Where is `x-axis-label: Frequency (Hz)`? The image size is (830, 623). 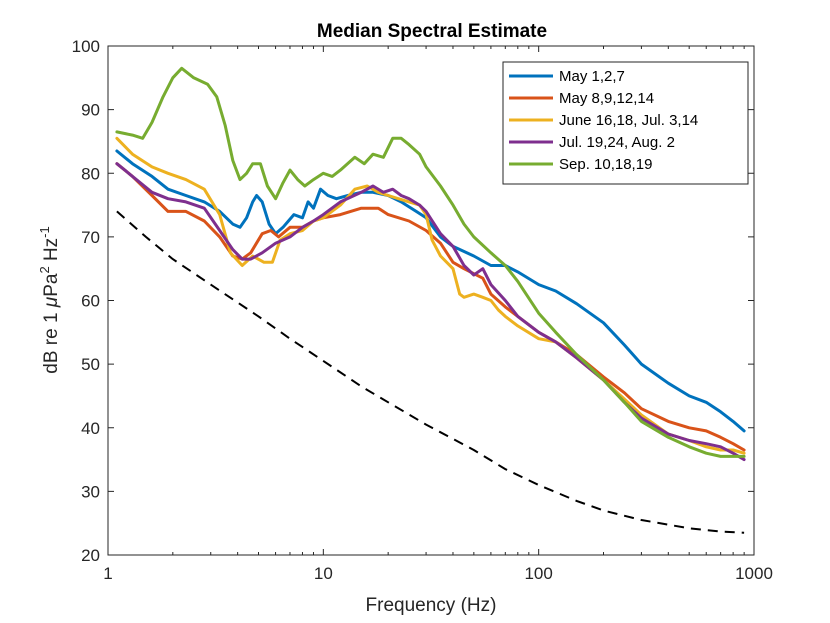
x-axis-label: Frequency (Hz) is located at coordinates (431, 605).